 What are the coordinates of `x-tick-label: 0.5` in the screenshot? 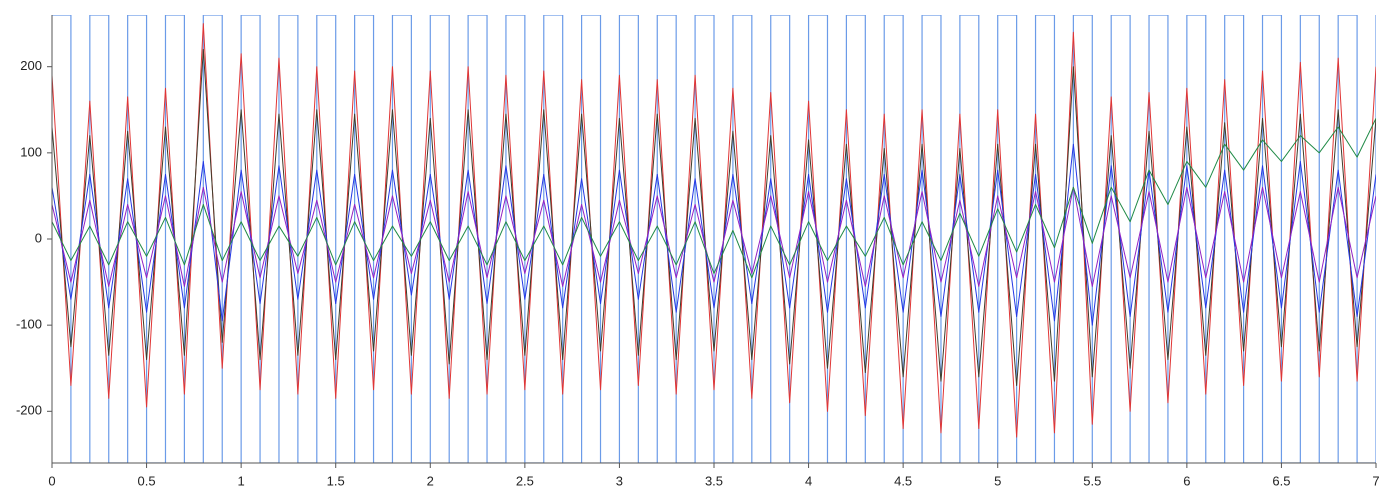 It's located at (147, 480).